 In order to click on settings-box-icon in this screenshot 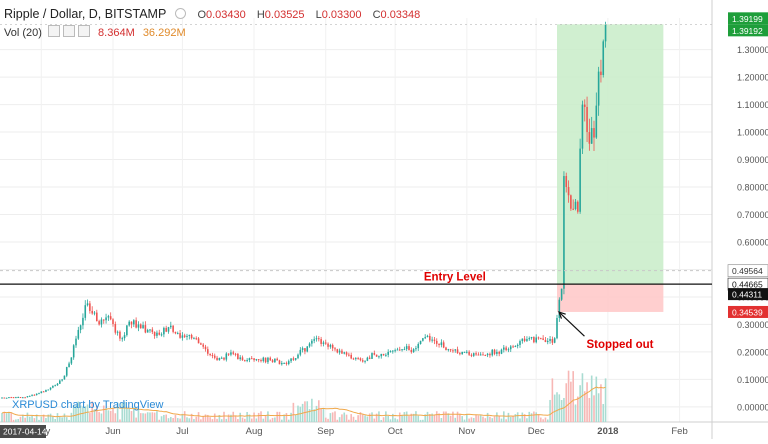, I will do `click(68, 31)`.